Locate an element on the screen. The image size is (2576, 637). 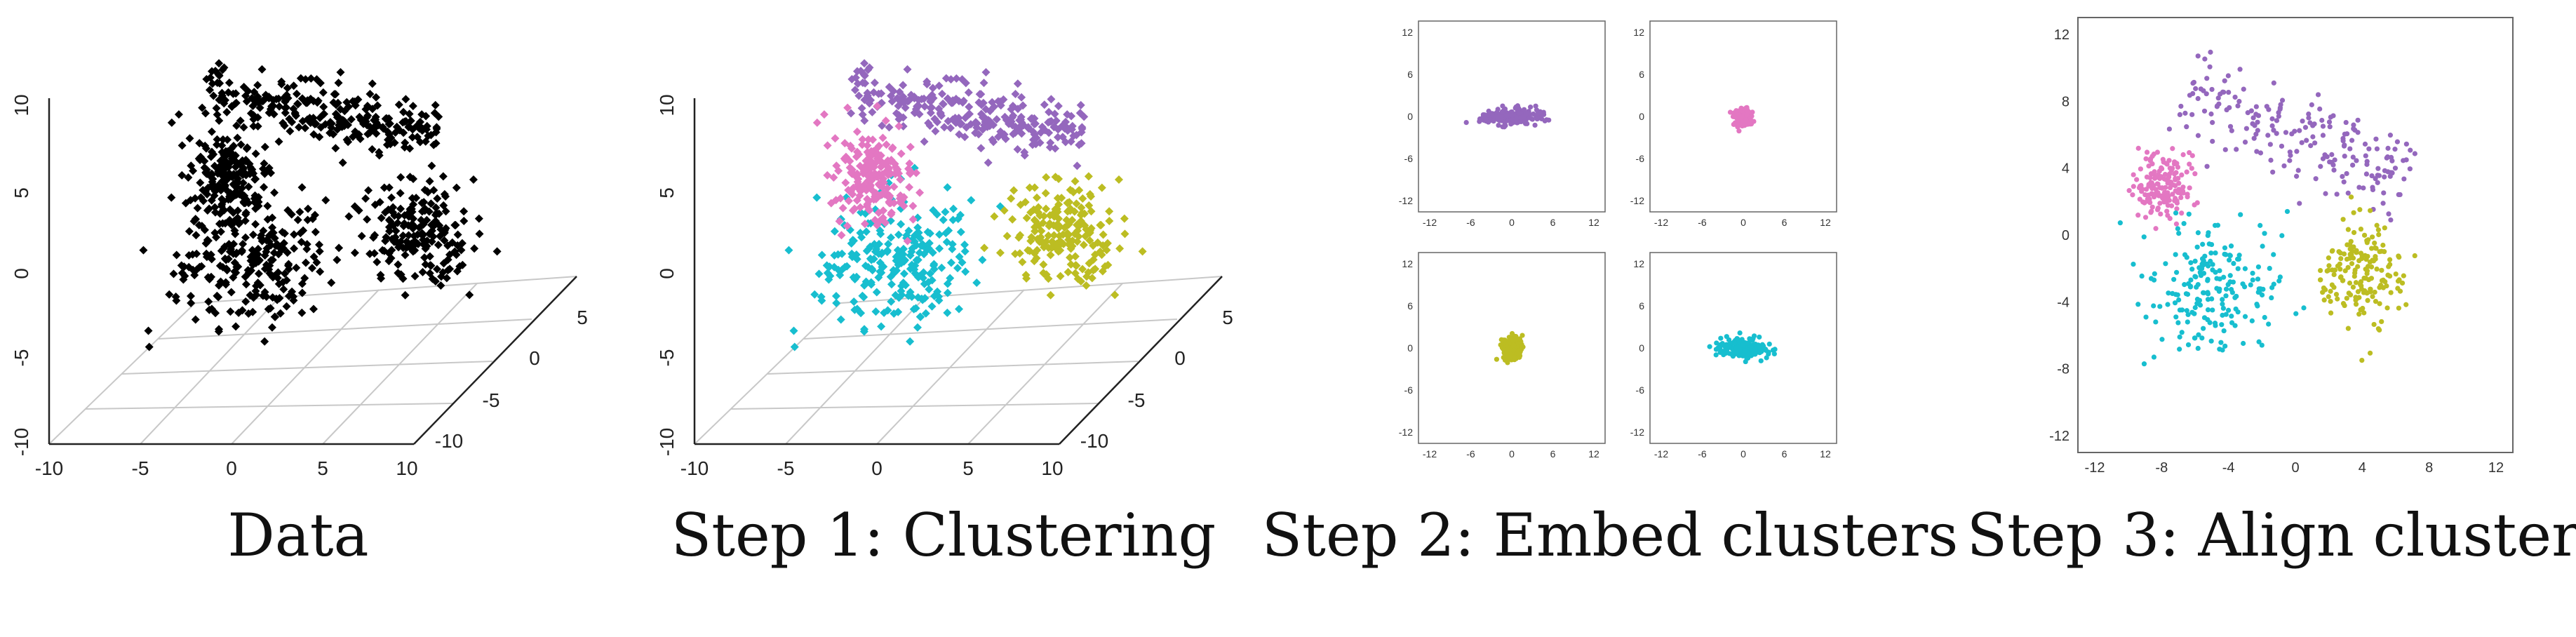
p1-z-tick: 5 is located at coordinates (21, 193).